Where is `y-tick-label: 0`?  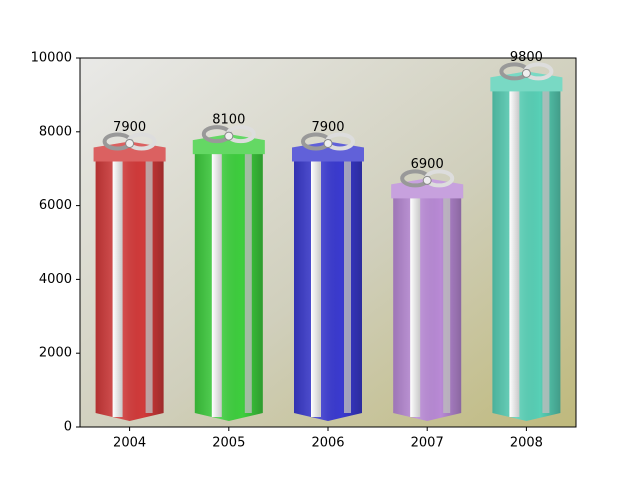
y-tick-label: 0 is located at coordinates (68, 427).